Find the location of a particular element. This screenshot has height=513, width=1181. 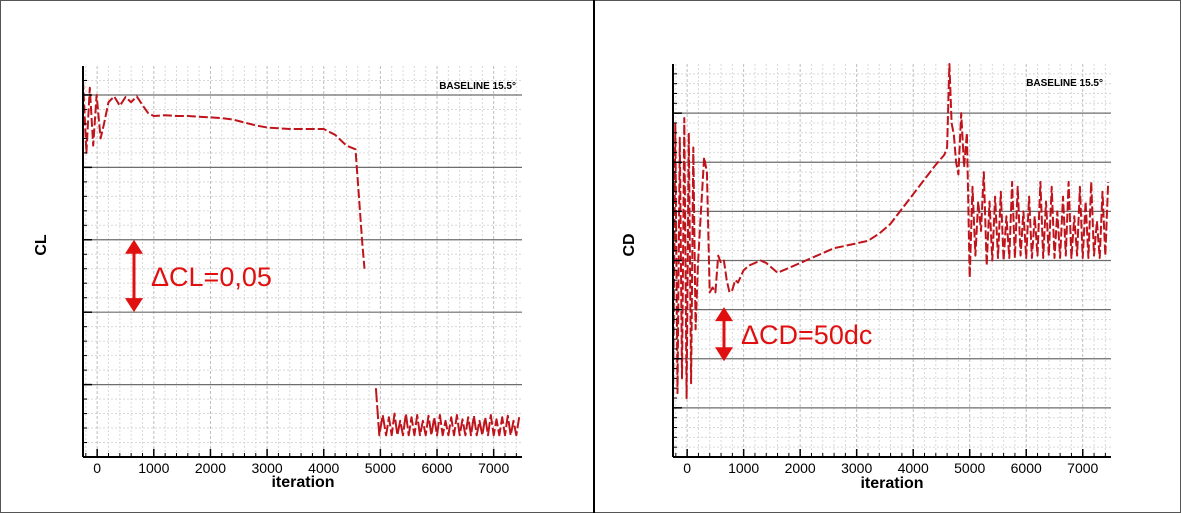

cl-annotation-text: ΔCL=0,05 is located at coordinates (211, 277).